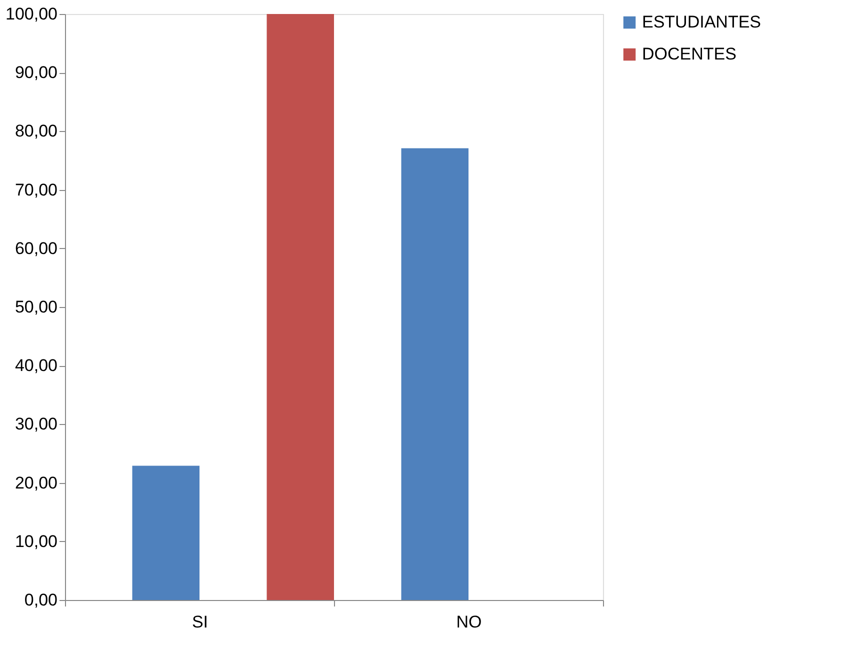 The image size is (862, 669). Describe the element at coordinates (469, 622) in the screenshot. I see `x-tick-label: NO` at that location.